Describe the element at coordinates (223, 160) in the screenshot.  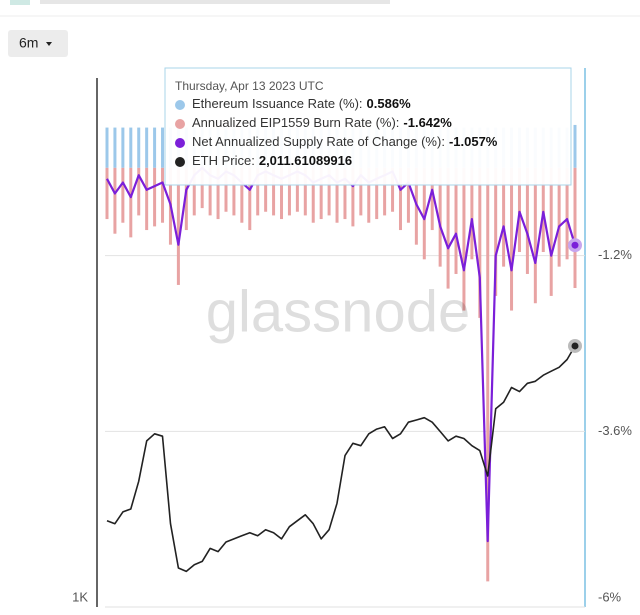
I see `series-name: ETH Price:` at that location.